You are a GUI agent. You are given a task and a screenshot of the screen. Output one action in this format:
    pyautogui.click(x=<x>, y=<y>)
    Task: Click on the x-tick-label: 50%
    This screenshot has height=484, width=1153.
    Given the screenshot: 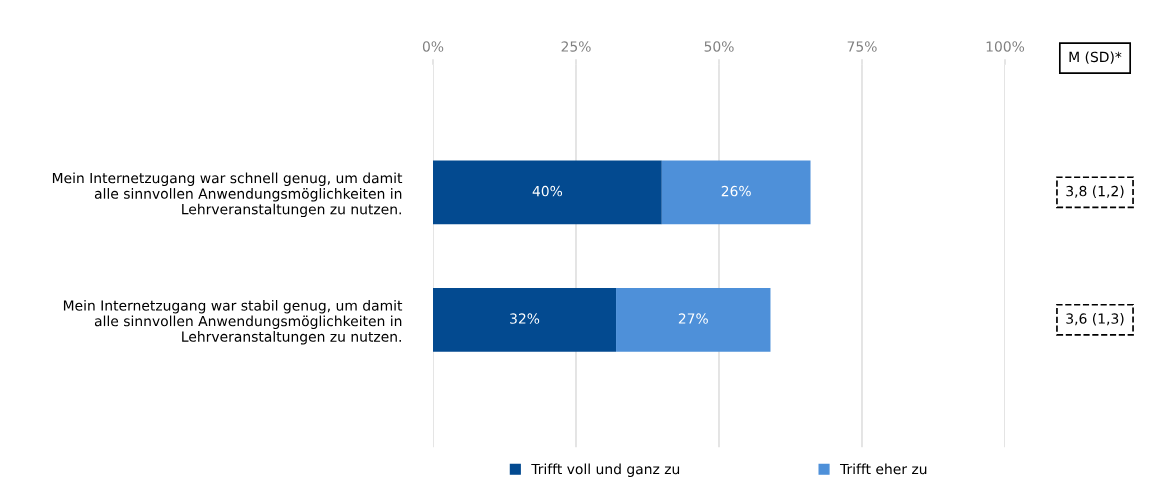 What is the action you would take?
    pyautogui.click(x=719, y=46)
    